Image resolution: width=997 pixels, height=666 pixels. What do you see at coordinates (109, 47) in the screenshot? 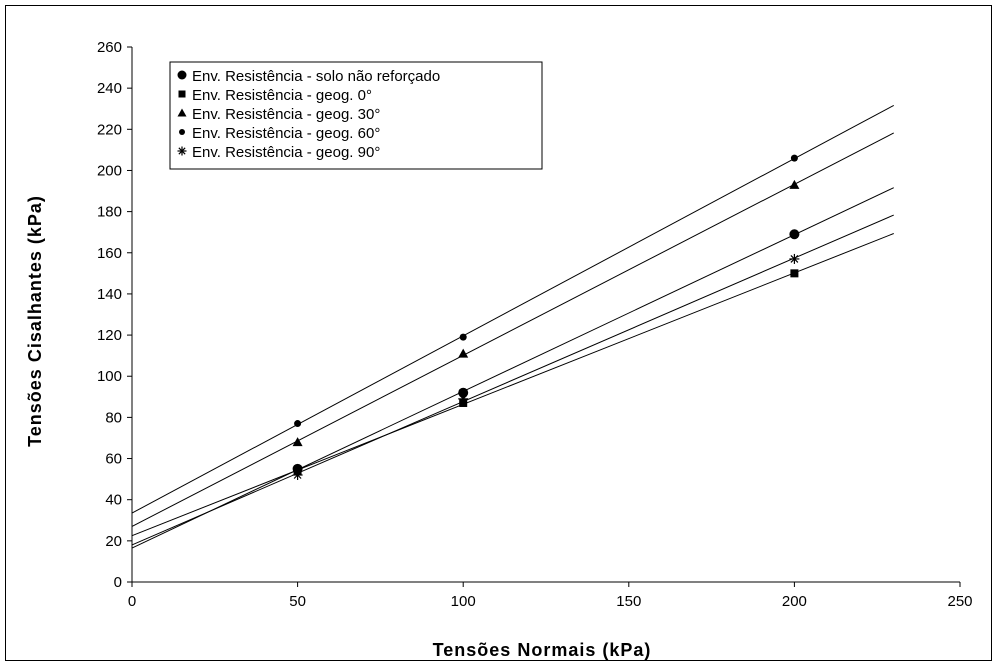
I see `y-tick-label: 260` at bounding box center [109, 47].